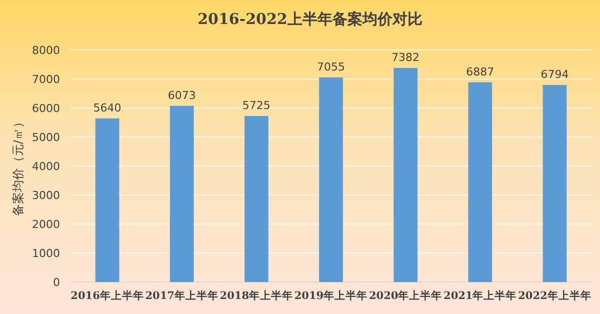 Image resolution: width=600 pixels, height=314 pixels. Describe the element at coordinates (46, 253) in the screenshot. I see `y-tick-label: 1000` at that location.